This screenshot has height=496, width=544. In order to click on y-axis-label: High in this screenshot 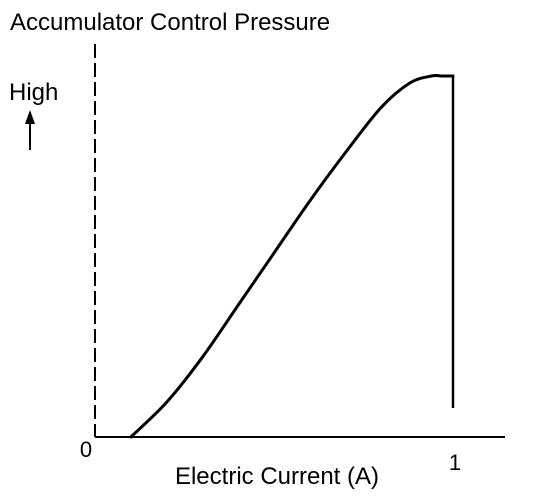, I will do `click(33, 92)`.